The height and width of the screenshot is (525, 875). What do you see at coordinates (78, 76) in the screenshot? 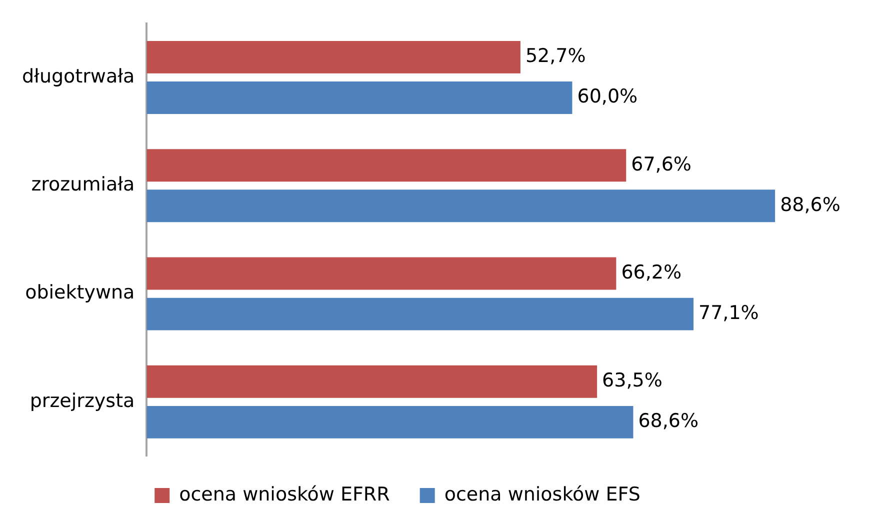
I see `y-tick-label: długotrwała` at bounding box center [78, 76].